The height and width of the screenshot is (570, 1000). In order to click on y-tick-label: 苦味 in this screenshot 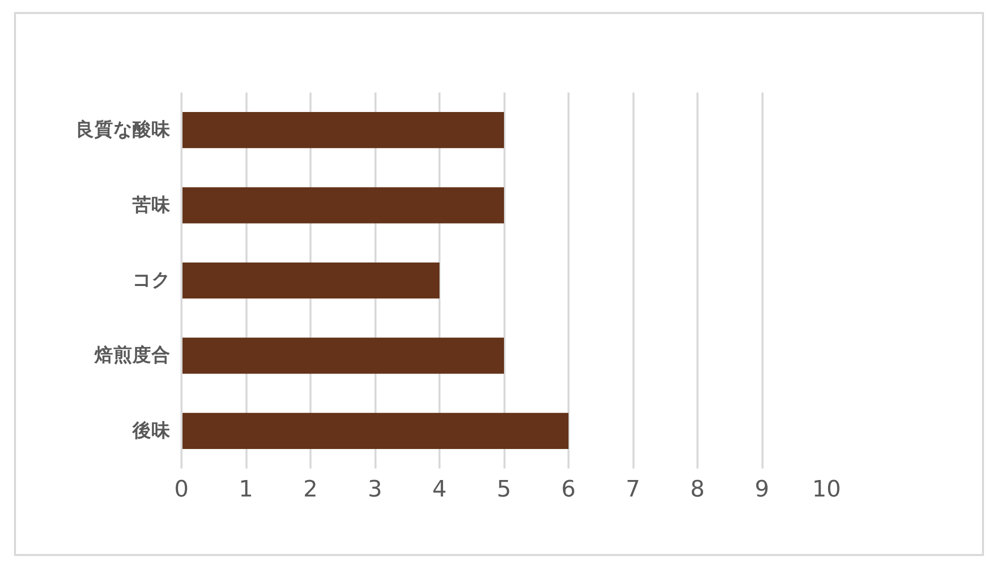, I will do `click(152, 205)`.